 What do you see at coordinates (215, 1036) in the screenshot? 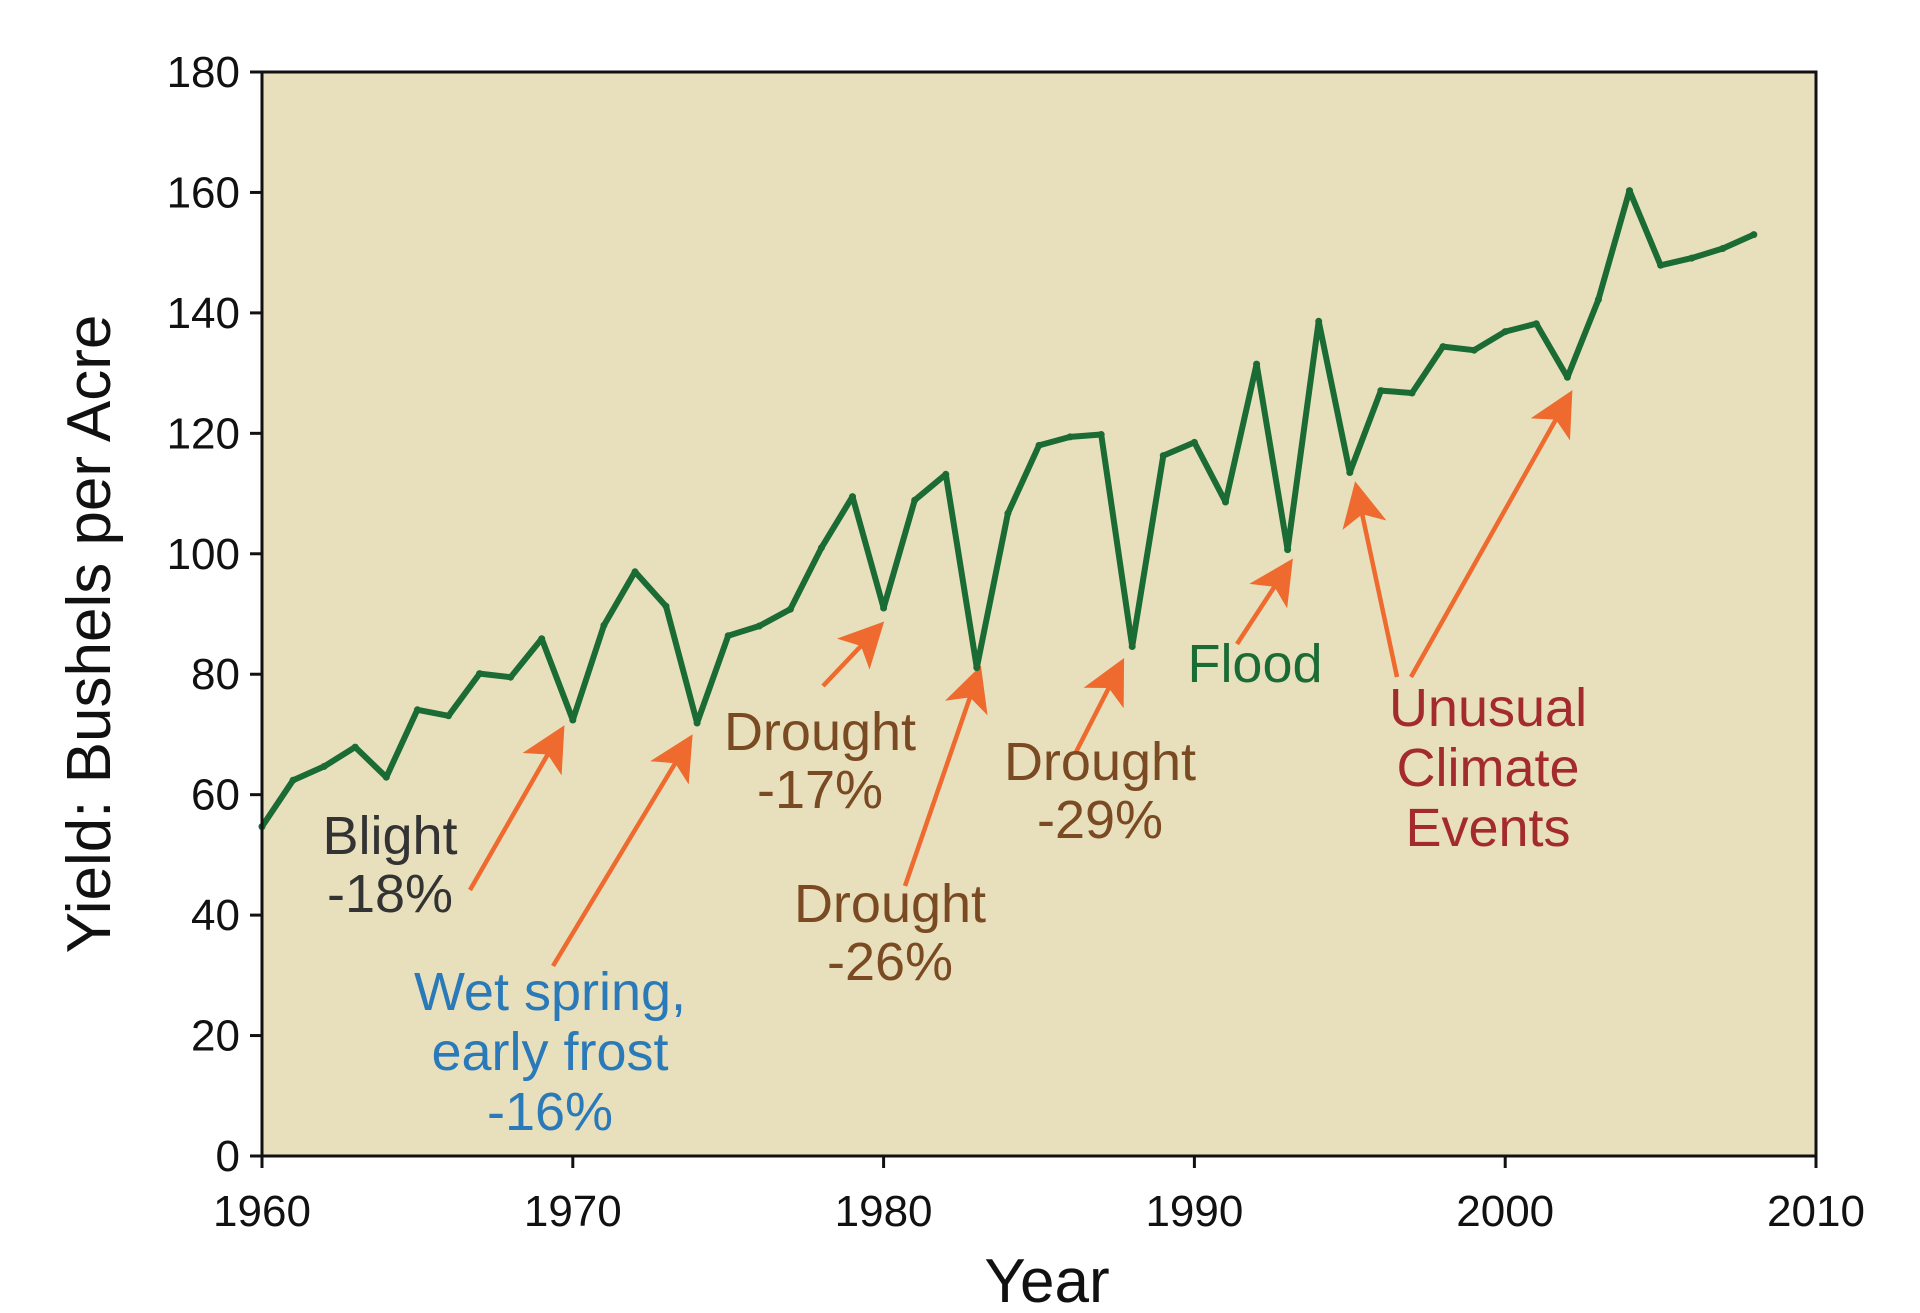
I see `y-tick-label: 20` at bounding box center [215, 1036].